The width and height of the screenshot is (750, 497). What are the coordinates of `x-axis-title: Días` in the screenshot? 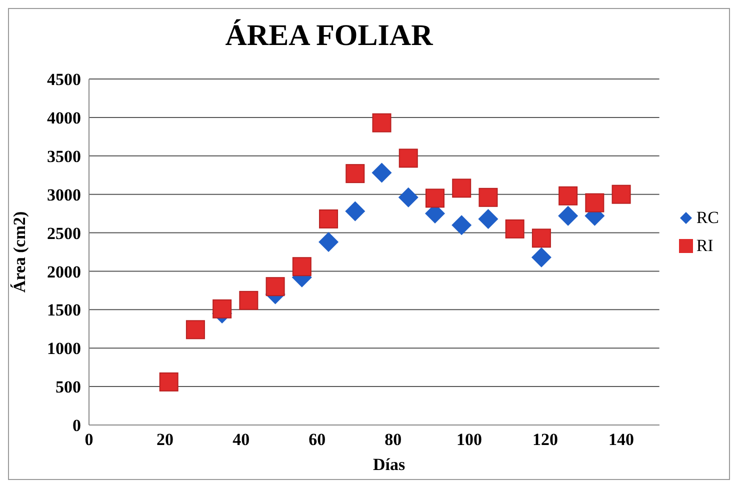 It's located at (389, 465).